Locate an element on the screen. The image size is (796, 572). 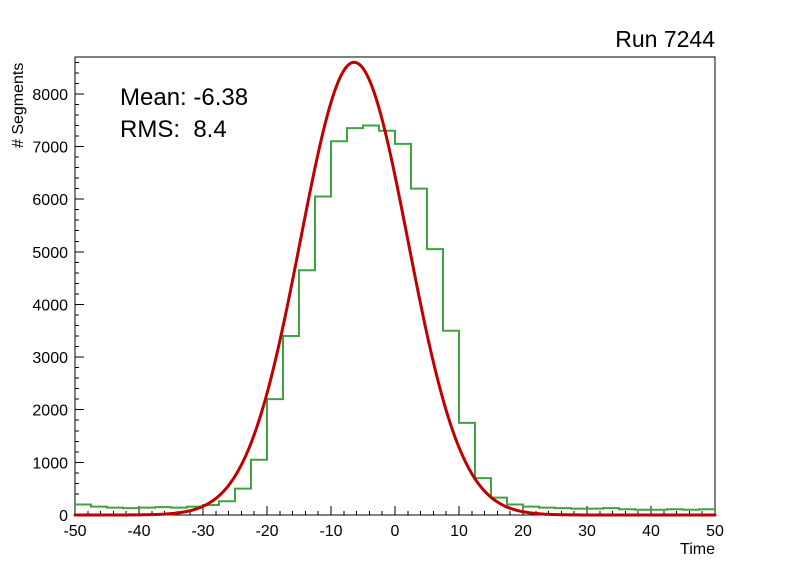
x-tick-label: 30 is located at coordinates (587, 531).